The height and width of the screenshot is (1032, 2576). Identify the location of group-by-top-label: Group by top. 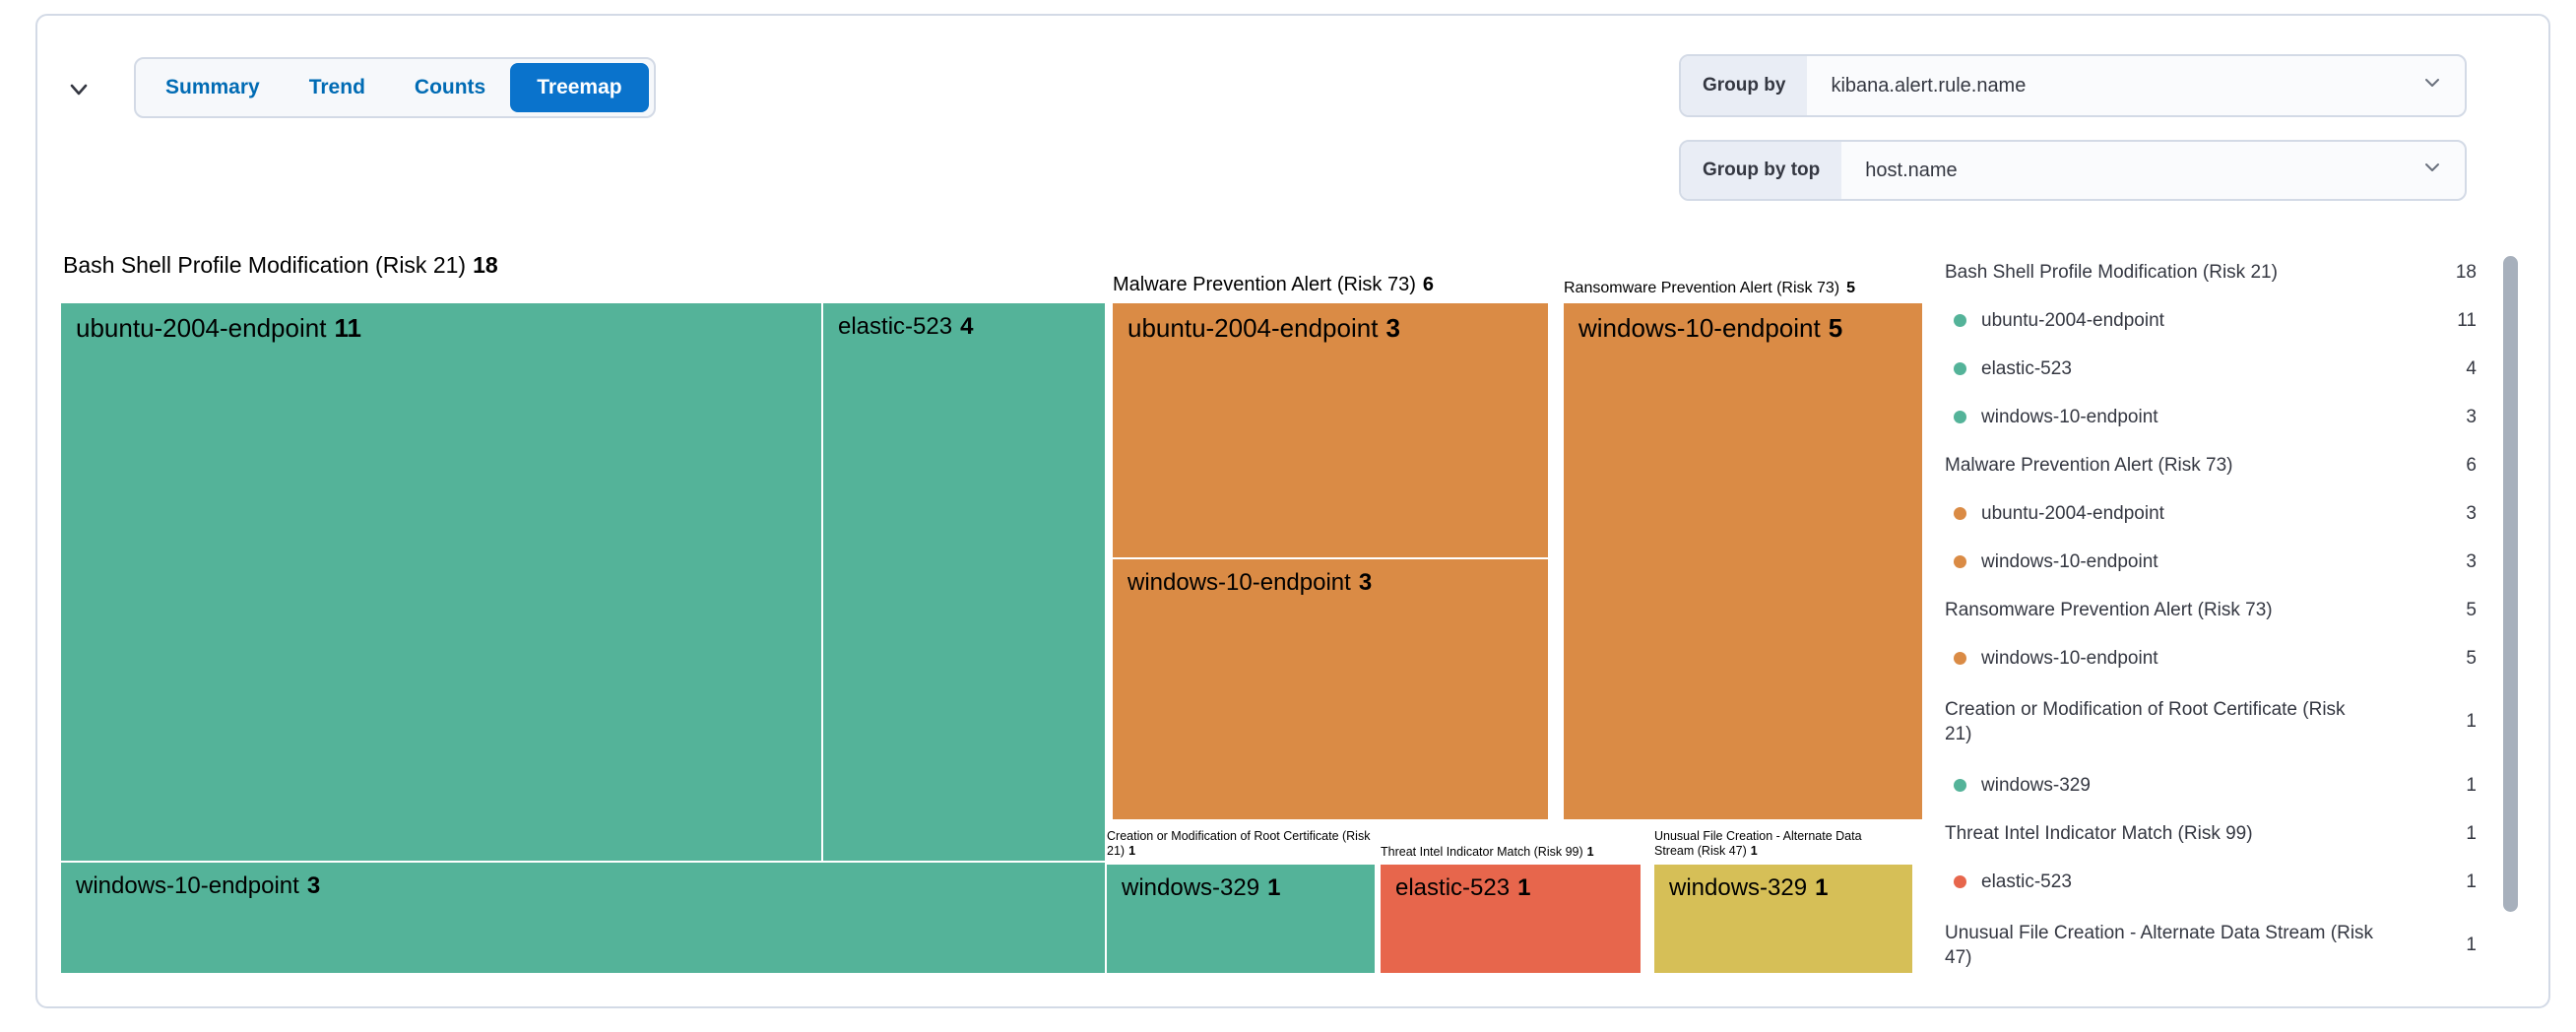
(1761, 170).